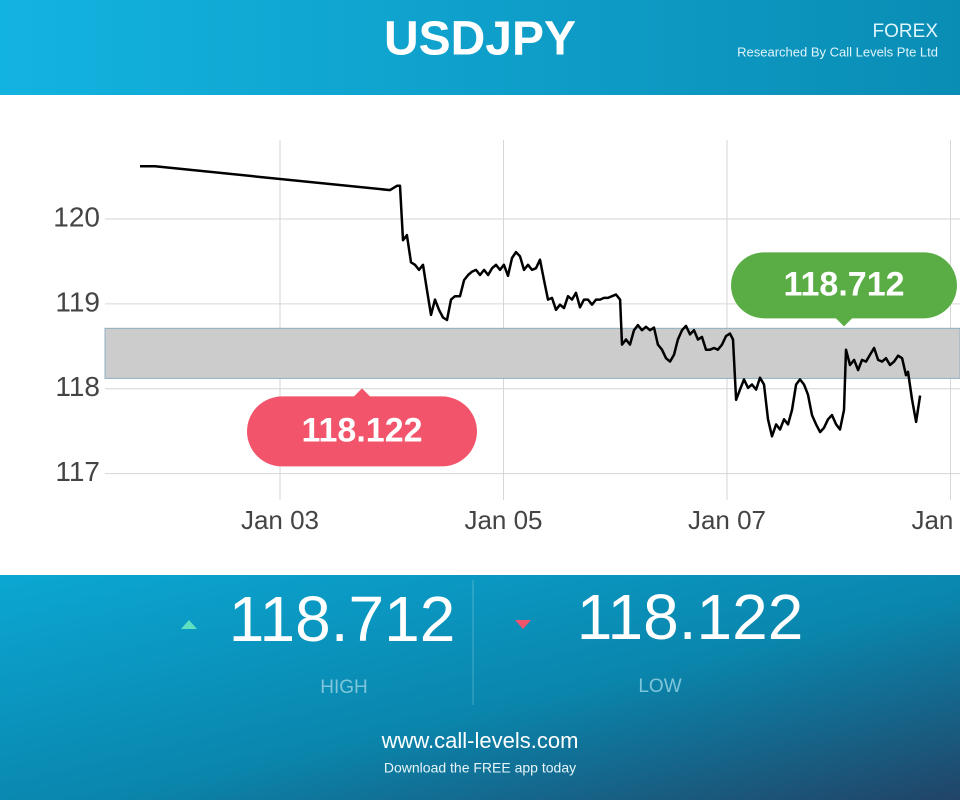  What do you see at coordinates (480, 39) in the screenshot?
I see `title: USDJPY` at bounding box center [480, 39].